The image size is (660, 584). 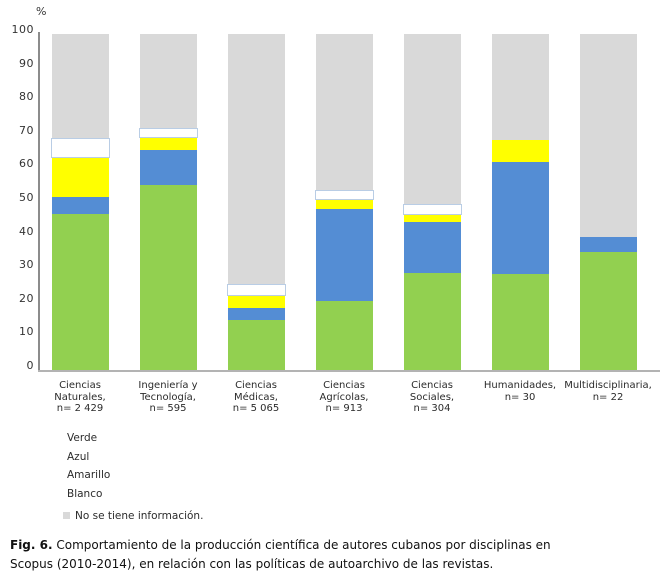 I want to click on y-tick-label-80: 80, so click(x=26, y=97).